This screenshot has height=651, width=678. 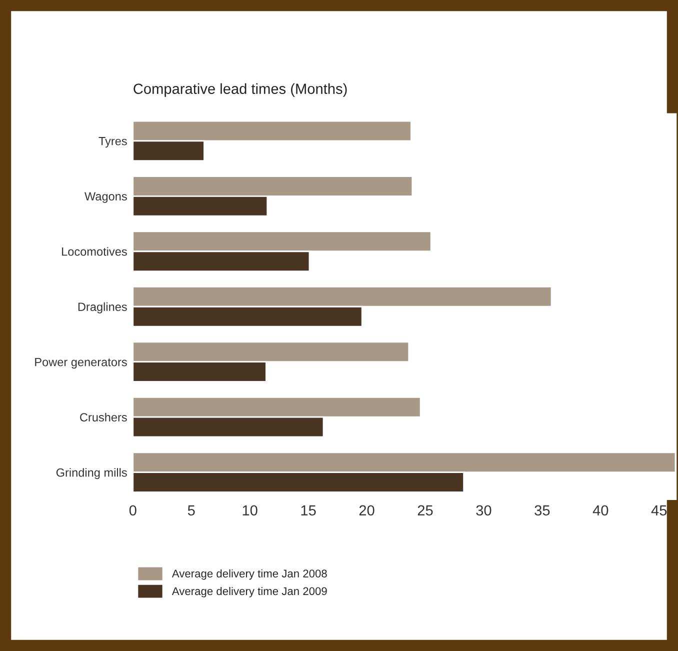 I want to click on y-tick-label: Power generators, so click(x=81, y=363).